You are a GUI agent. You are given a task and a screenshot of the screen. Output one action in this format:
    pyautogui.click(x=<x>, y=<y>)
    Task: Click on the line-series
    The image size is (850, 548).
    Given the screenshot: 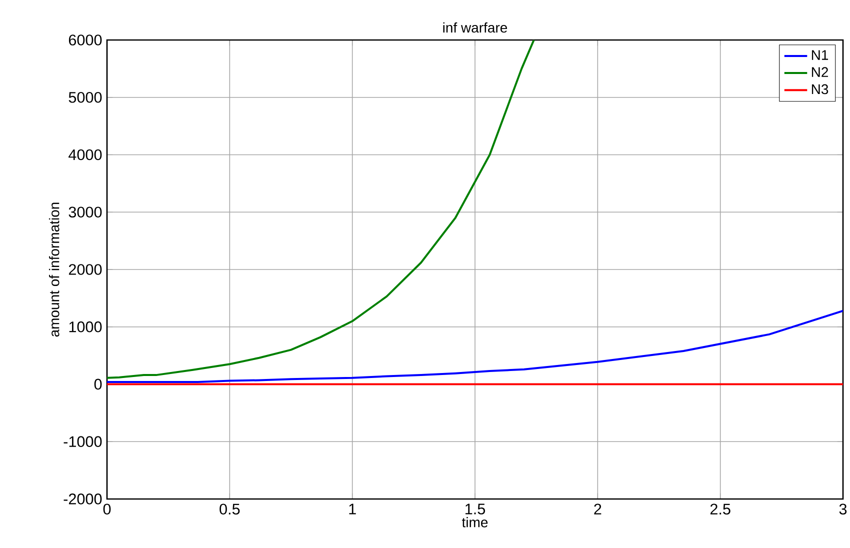 What is the action you would take?
    pyautogui.click(x=475, y=346)
    